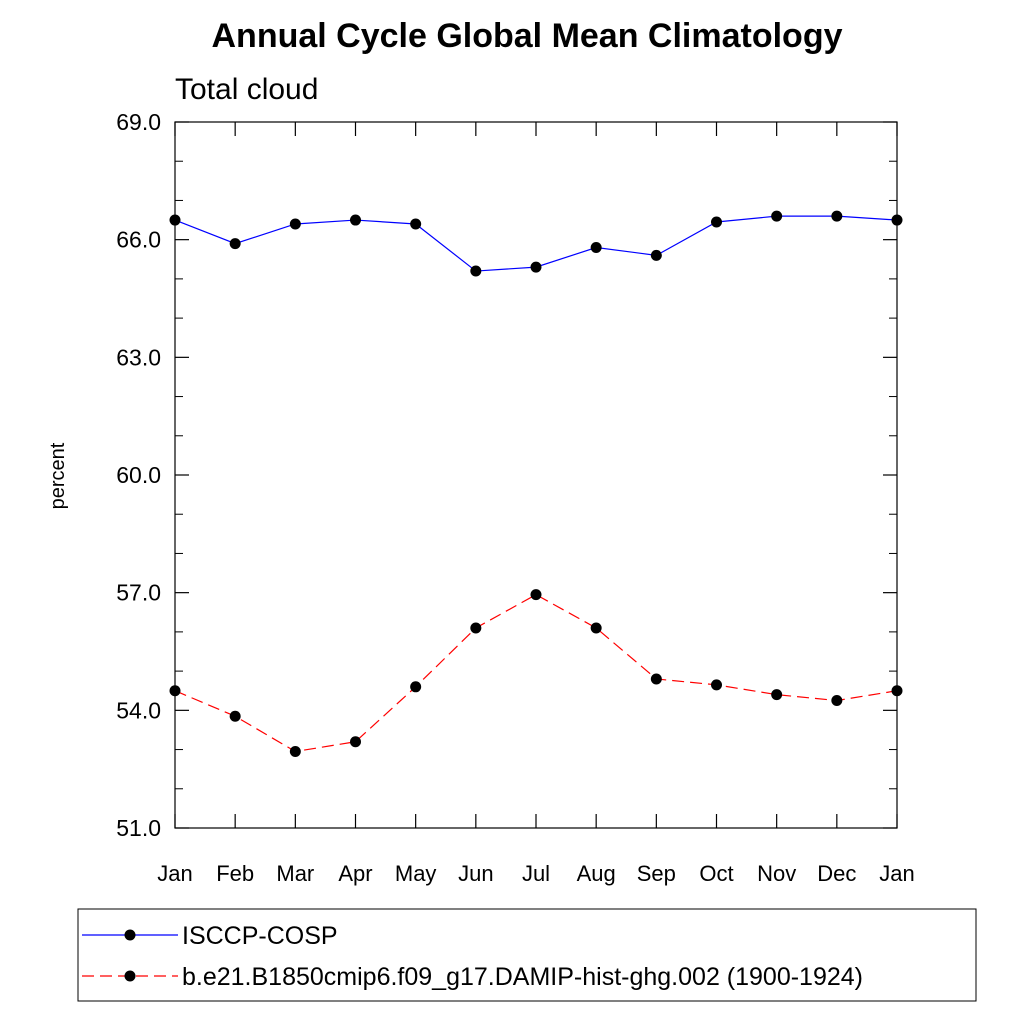  I want to click on legend-box, so click(527, 955).